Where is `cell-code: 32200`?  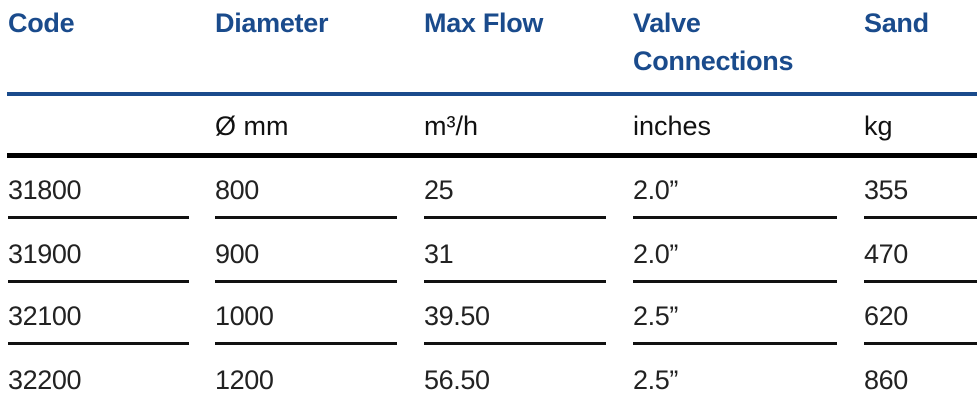 cell-code: 32200 is located at coordinates (45, 380).